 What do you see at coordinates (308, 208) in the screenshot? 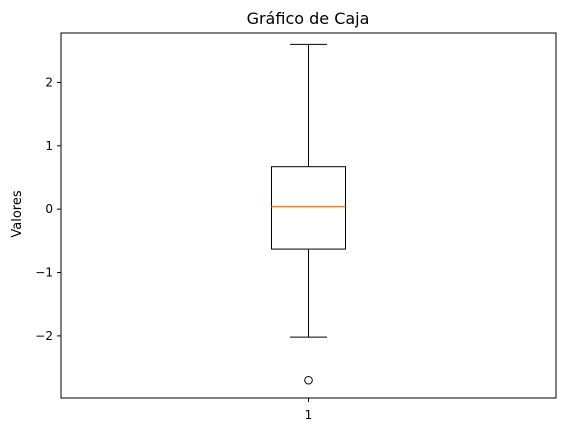
I see `box-iqr` at bounding box center [308, 208].